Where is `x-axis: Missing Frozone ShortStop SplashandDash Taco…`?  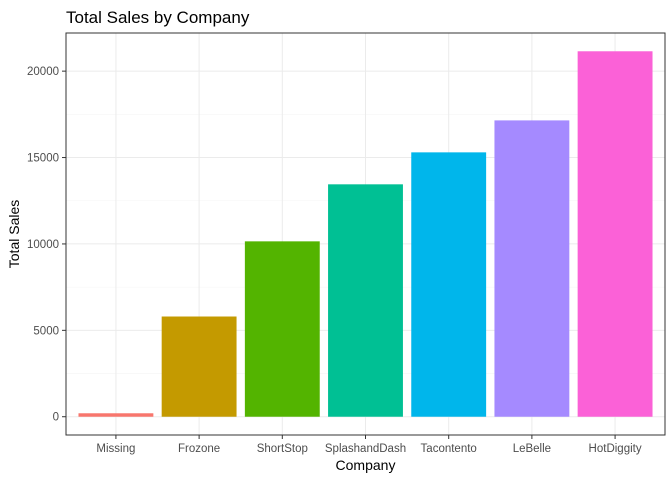 x-axis: Missing Frozone ShortStop SplashandDash Taco… is located at coordinates (369, 445).